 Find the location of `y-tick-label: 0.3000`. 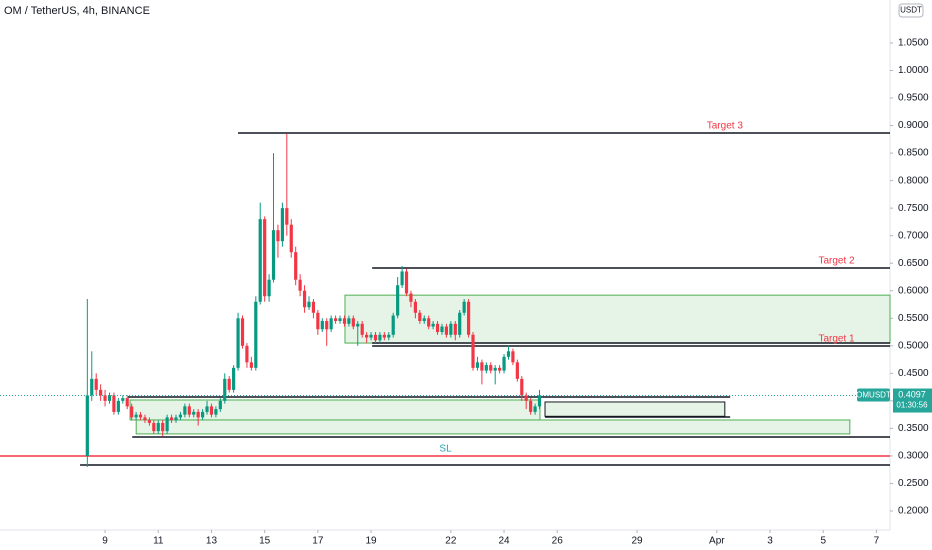

y-tick-label: 0.3000 is located at coordinates (913, 456).